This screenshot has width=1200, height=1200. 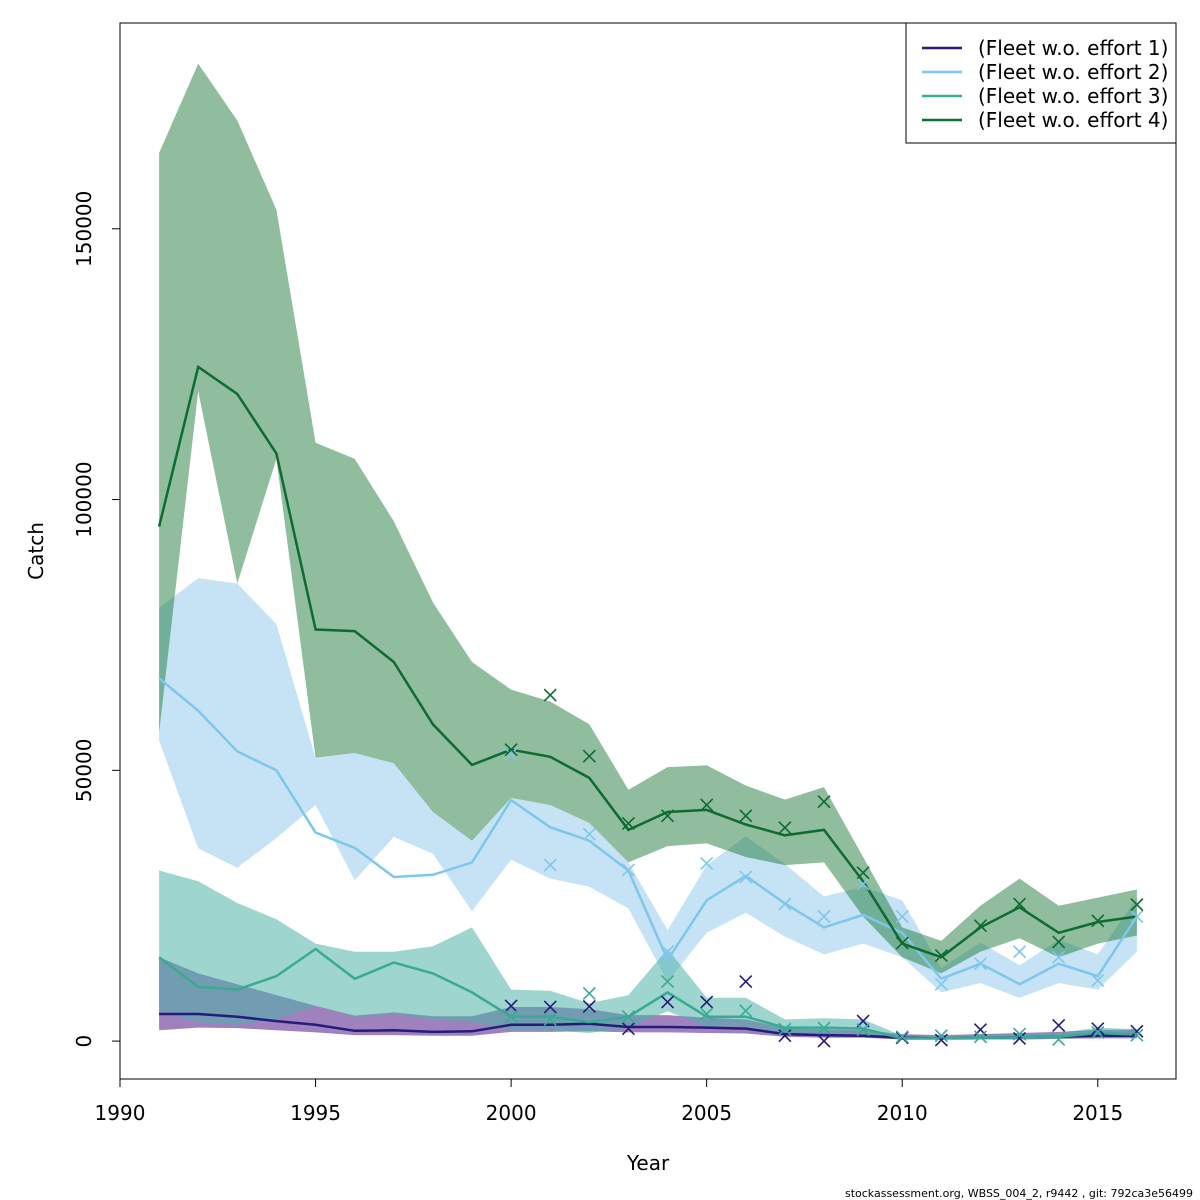 I want to click on y-tick-label: 50000, so click(x=84, y=770).